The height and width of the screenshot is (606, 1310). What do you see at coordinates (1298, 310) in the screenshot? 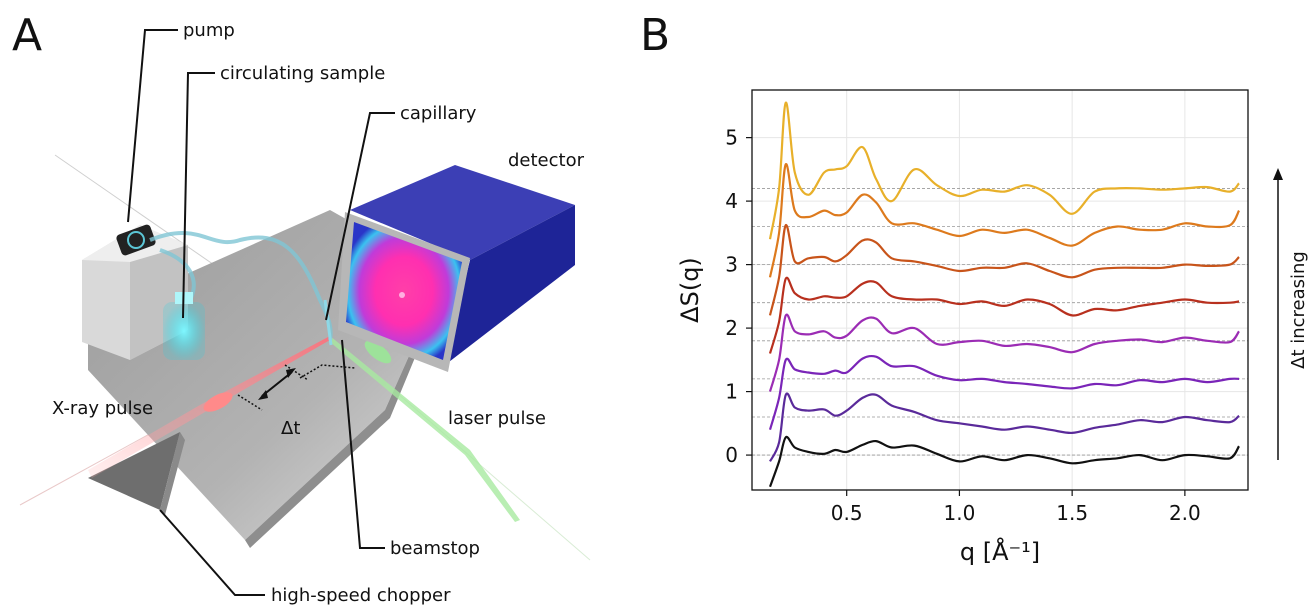
I see `delta-t-increasing-label: Δt increasing` at bounding box center [1298, 310].